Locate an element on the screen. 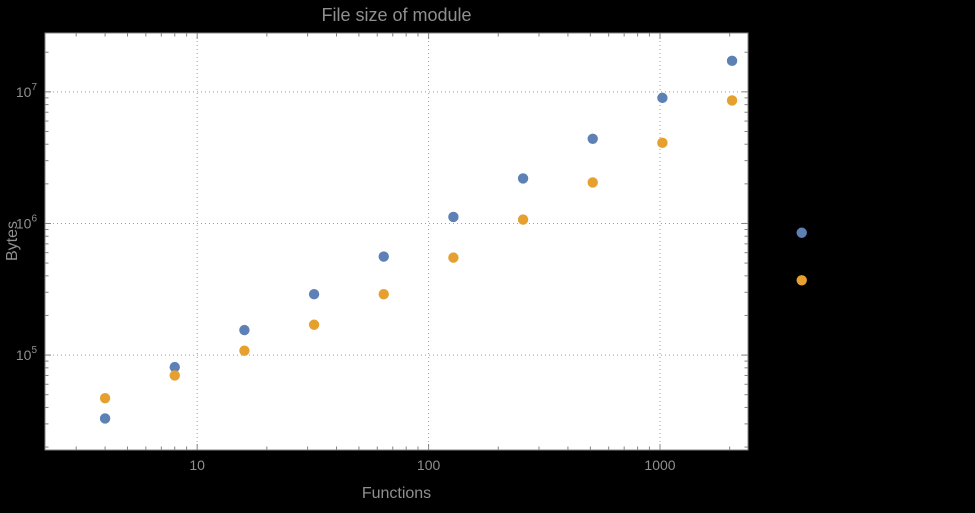 This screenshot has width=975, height=513. x-tick-label: 100 is located at coordinates (429, 465).